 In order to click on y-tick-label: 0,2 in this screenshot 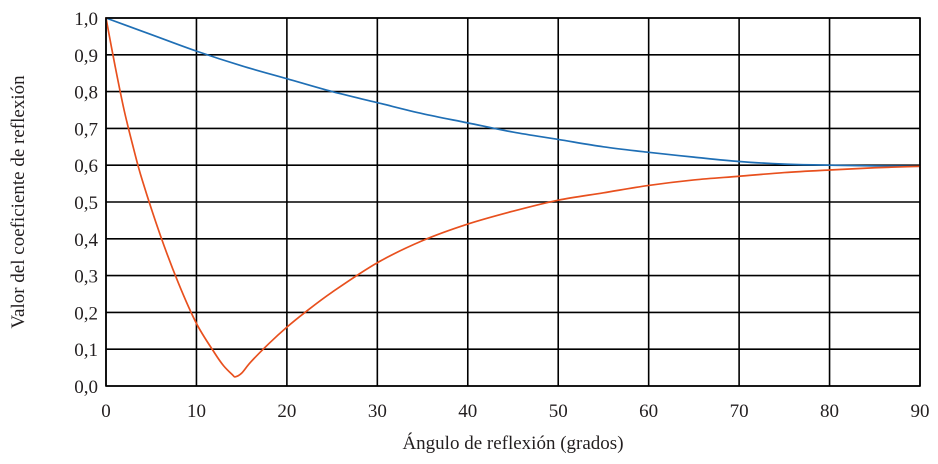, I will do `click(86, 313)`.